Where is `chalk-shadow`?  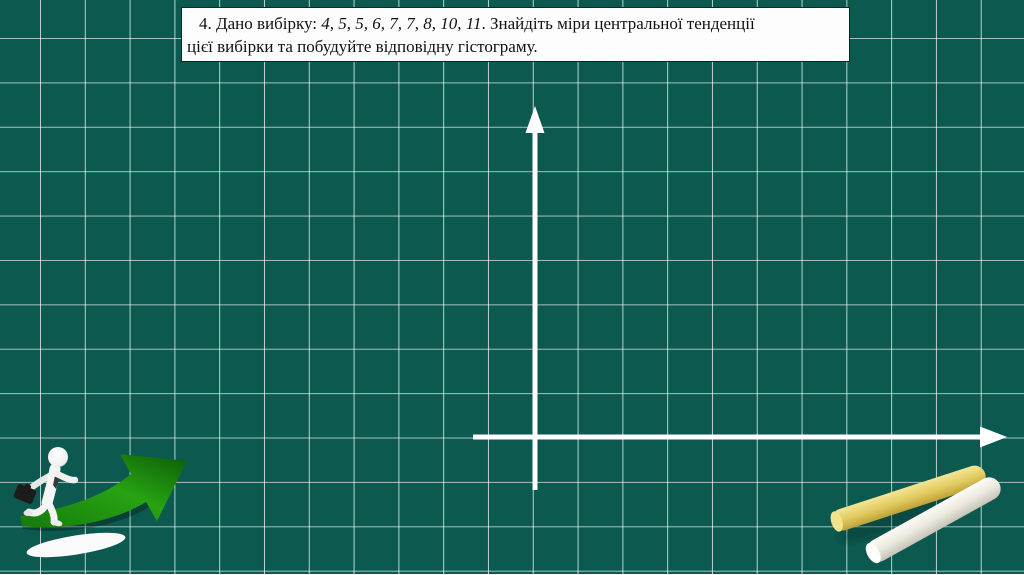
chalk-shadow is located at coordinates (910, 511).